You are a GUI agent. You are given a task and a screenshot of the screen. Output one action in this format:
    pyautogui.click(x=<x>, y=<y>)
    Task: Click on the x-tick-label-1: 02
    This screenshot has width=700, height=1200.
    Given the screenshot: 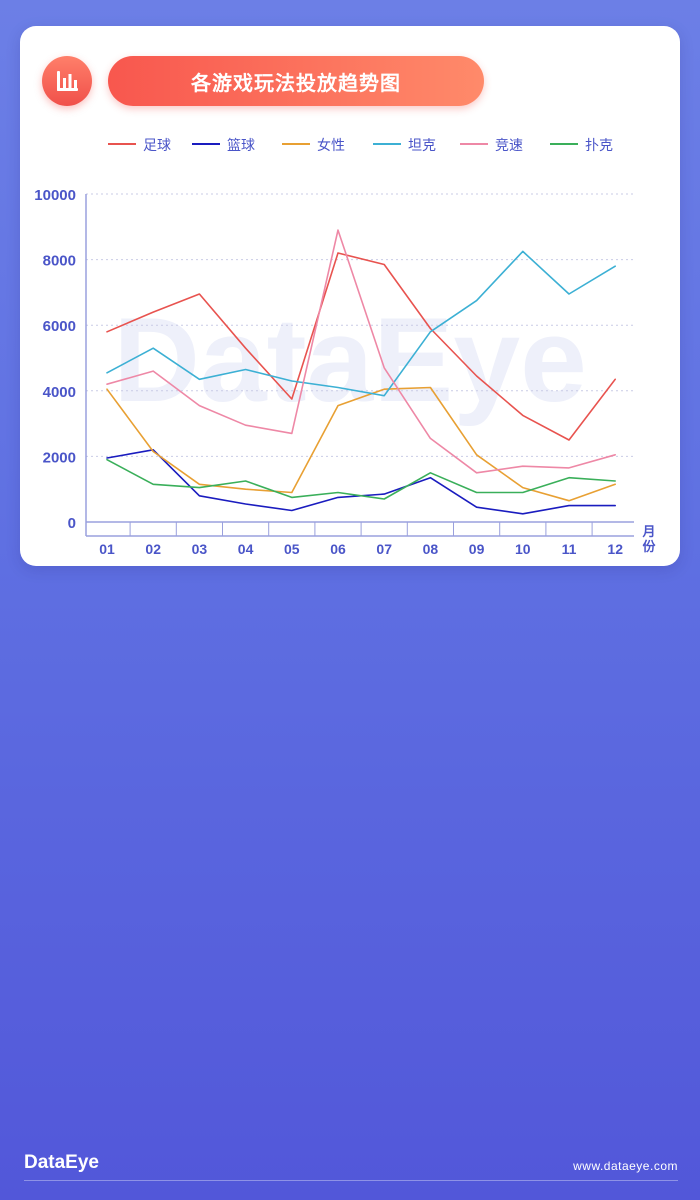 What is the action you would take?
    pyautogui.click(x=153, y=549)
    